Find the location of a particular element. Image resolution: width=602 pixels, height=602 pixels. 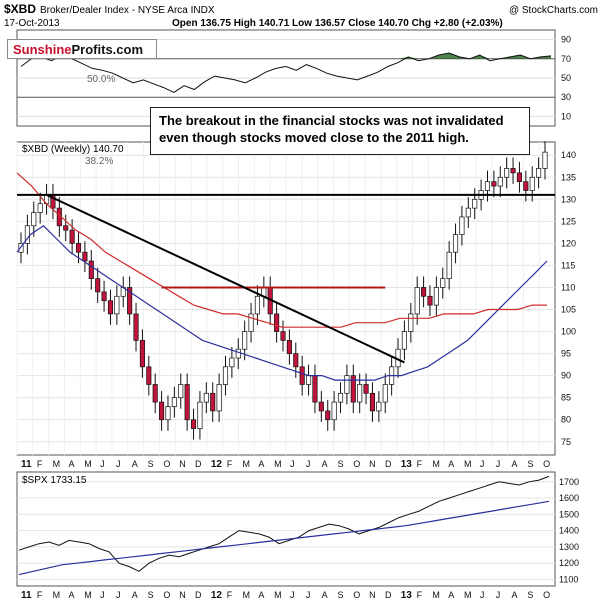

index-name: Broker/Dealer Index - NYSE Arca INDX is located at coordinates (127, 10).